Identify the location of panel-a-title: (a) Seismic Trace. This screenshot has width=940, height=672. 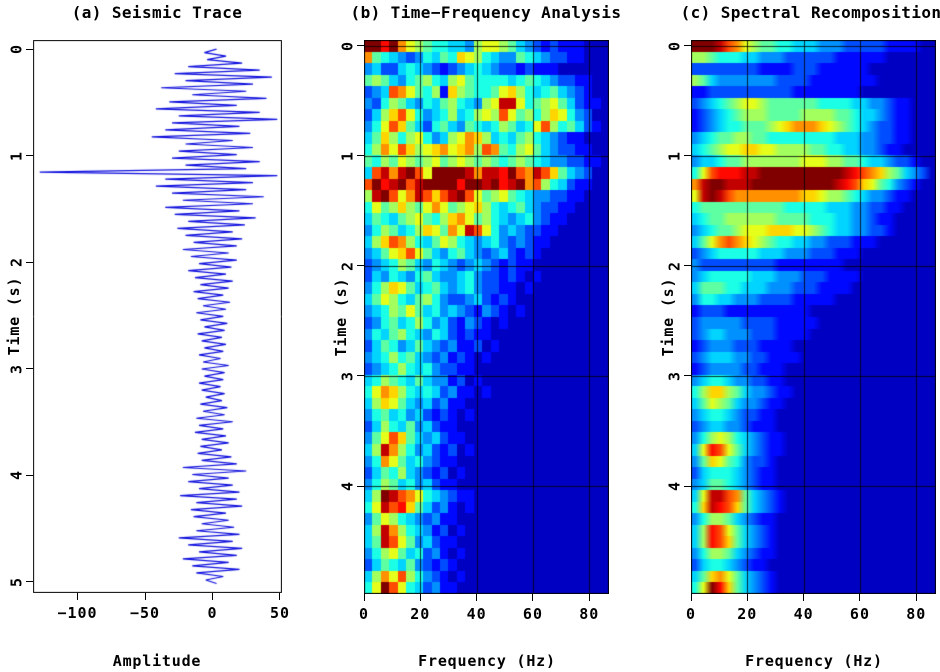
(157, 12).